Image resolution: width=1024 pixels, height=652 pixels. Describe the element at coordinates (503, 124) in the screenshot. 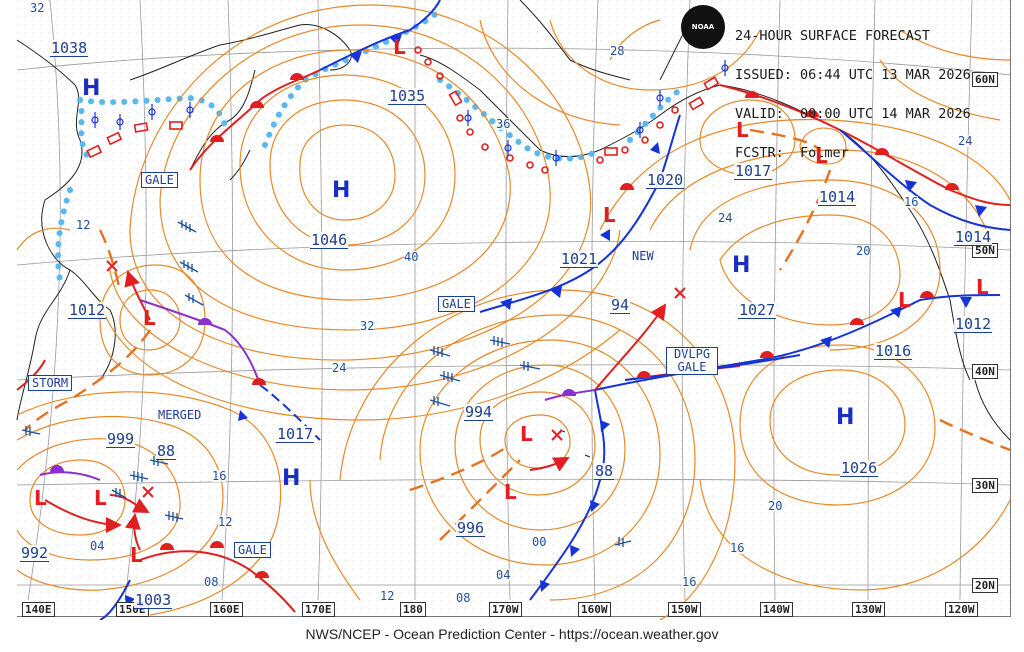

I see `isobar-label: 36` at that location.